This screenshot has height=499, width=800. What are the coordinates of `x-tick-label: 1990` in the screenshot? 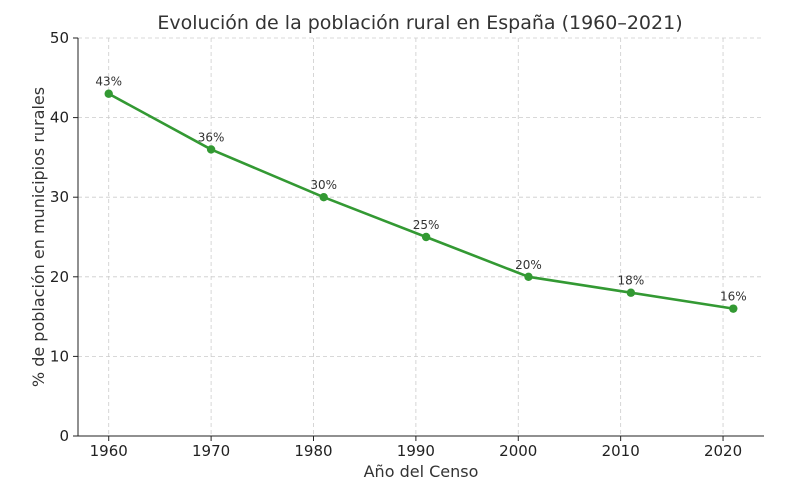 It's located at (416, 451).